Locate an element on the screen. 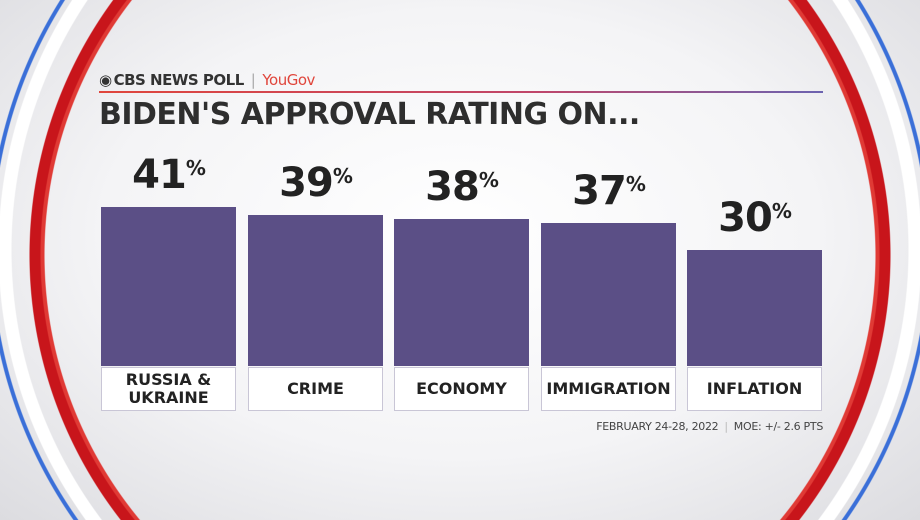 The height and width of the screenshot is (520, 920). cbs-eye-icon: ◉ is located at coordinates (105, 80).